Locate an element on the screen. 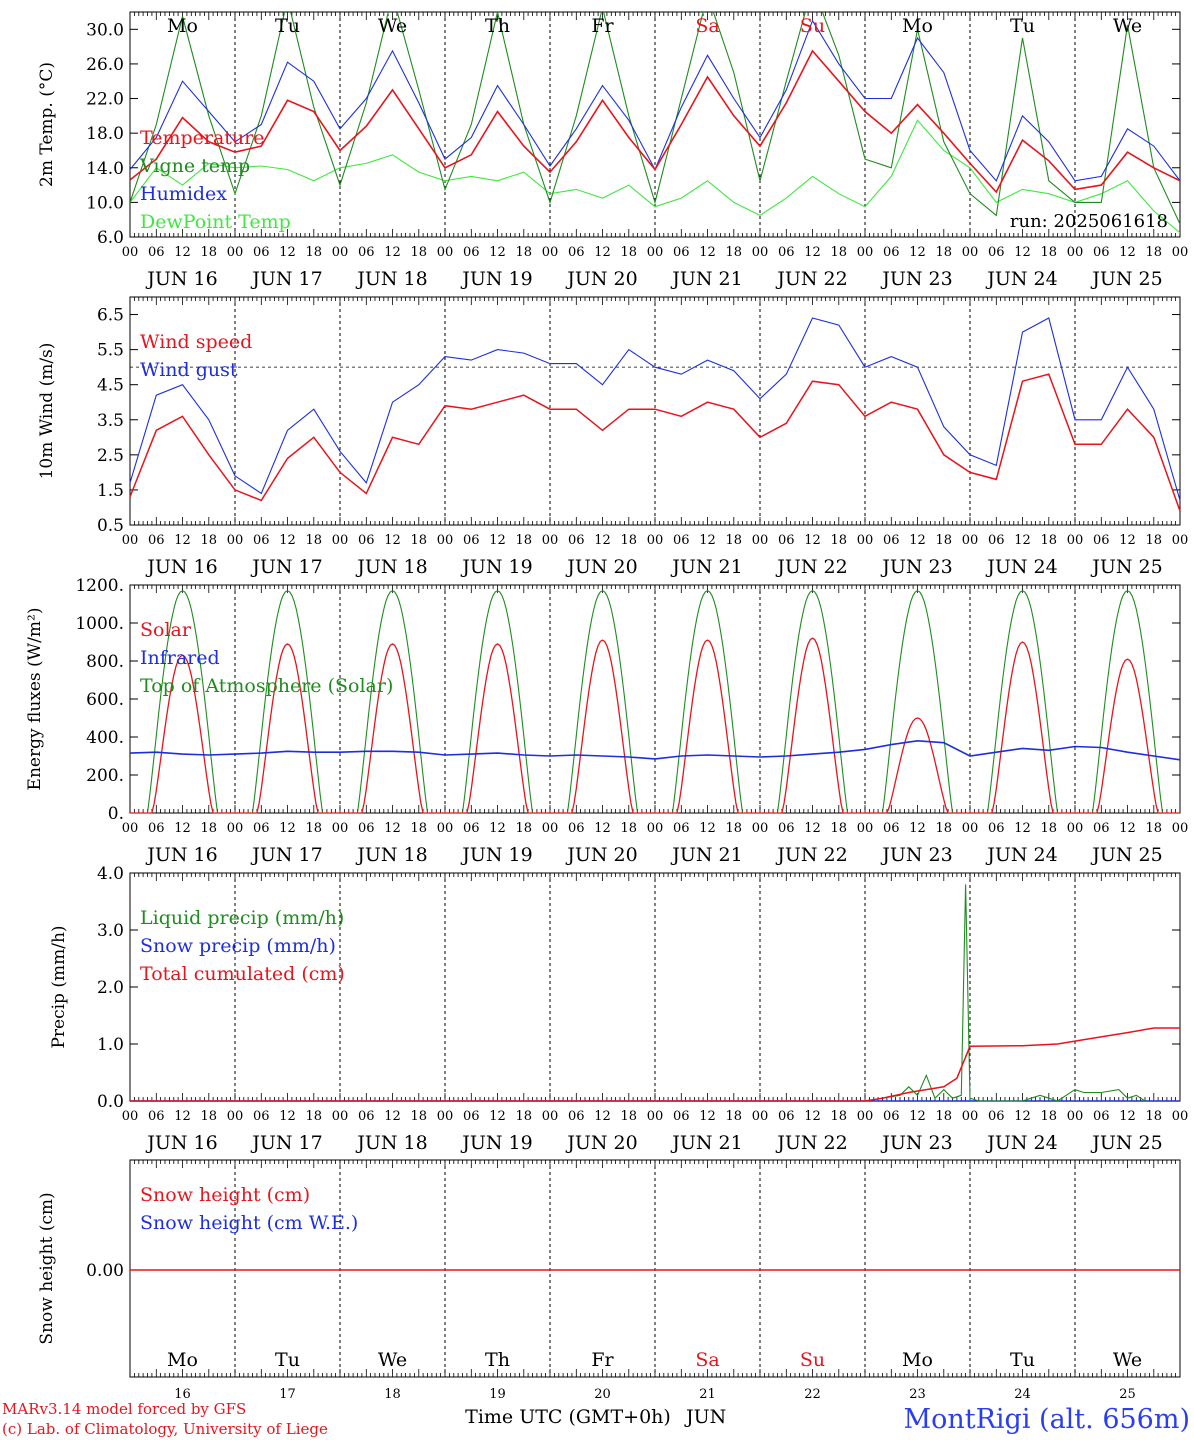 This screenshot has width=1194, height=1440. hour-ticks is located at coordinates (655, 124).